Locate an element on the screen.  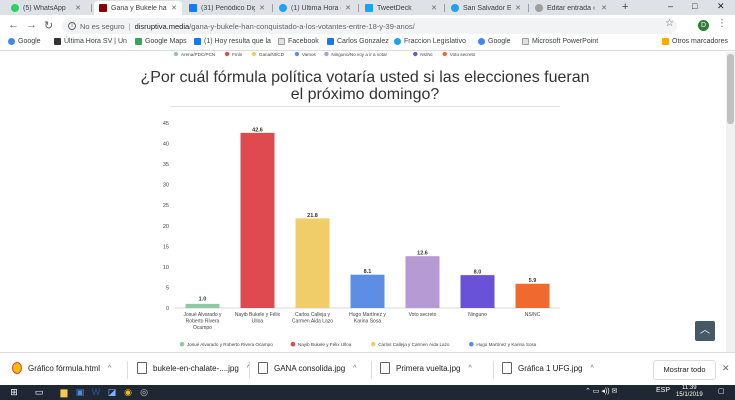
chevron-up-icon: ︿ is located at coordinates (705, 330).